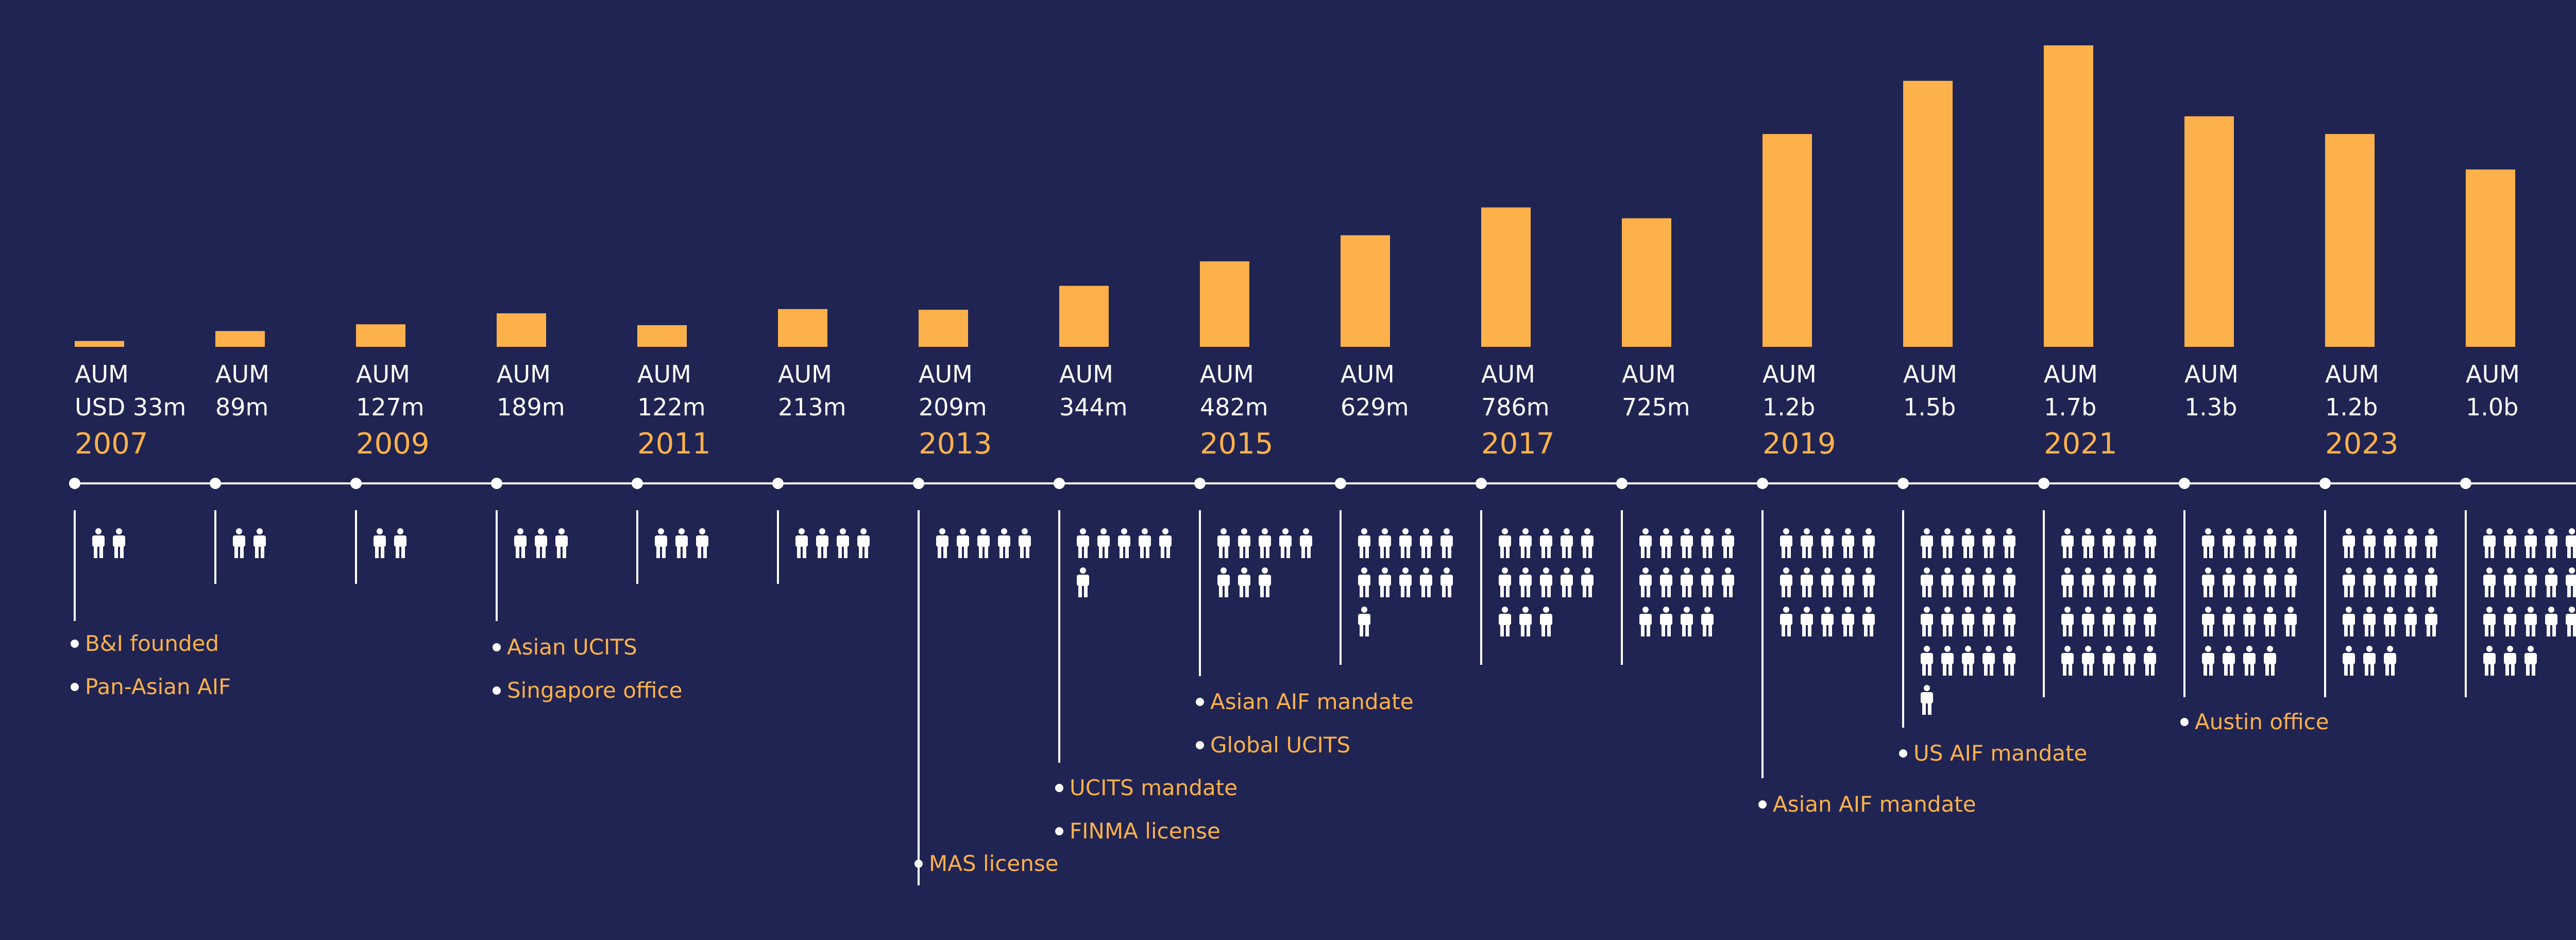 The width and height of the screenshot is (2576, 940). What do you see at coordinates (1874, 804) in the screenshot?
I see `milestone-label: Asian AIF mandate` at bounding box center [1874, 804].